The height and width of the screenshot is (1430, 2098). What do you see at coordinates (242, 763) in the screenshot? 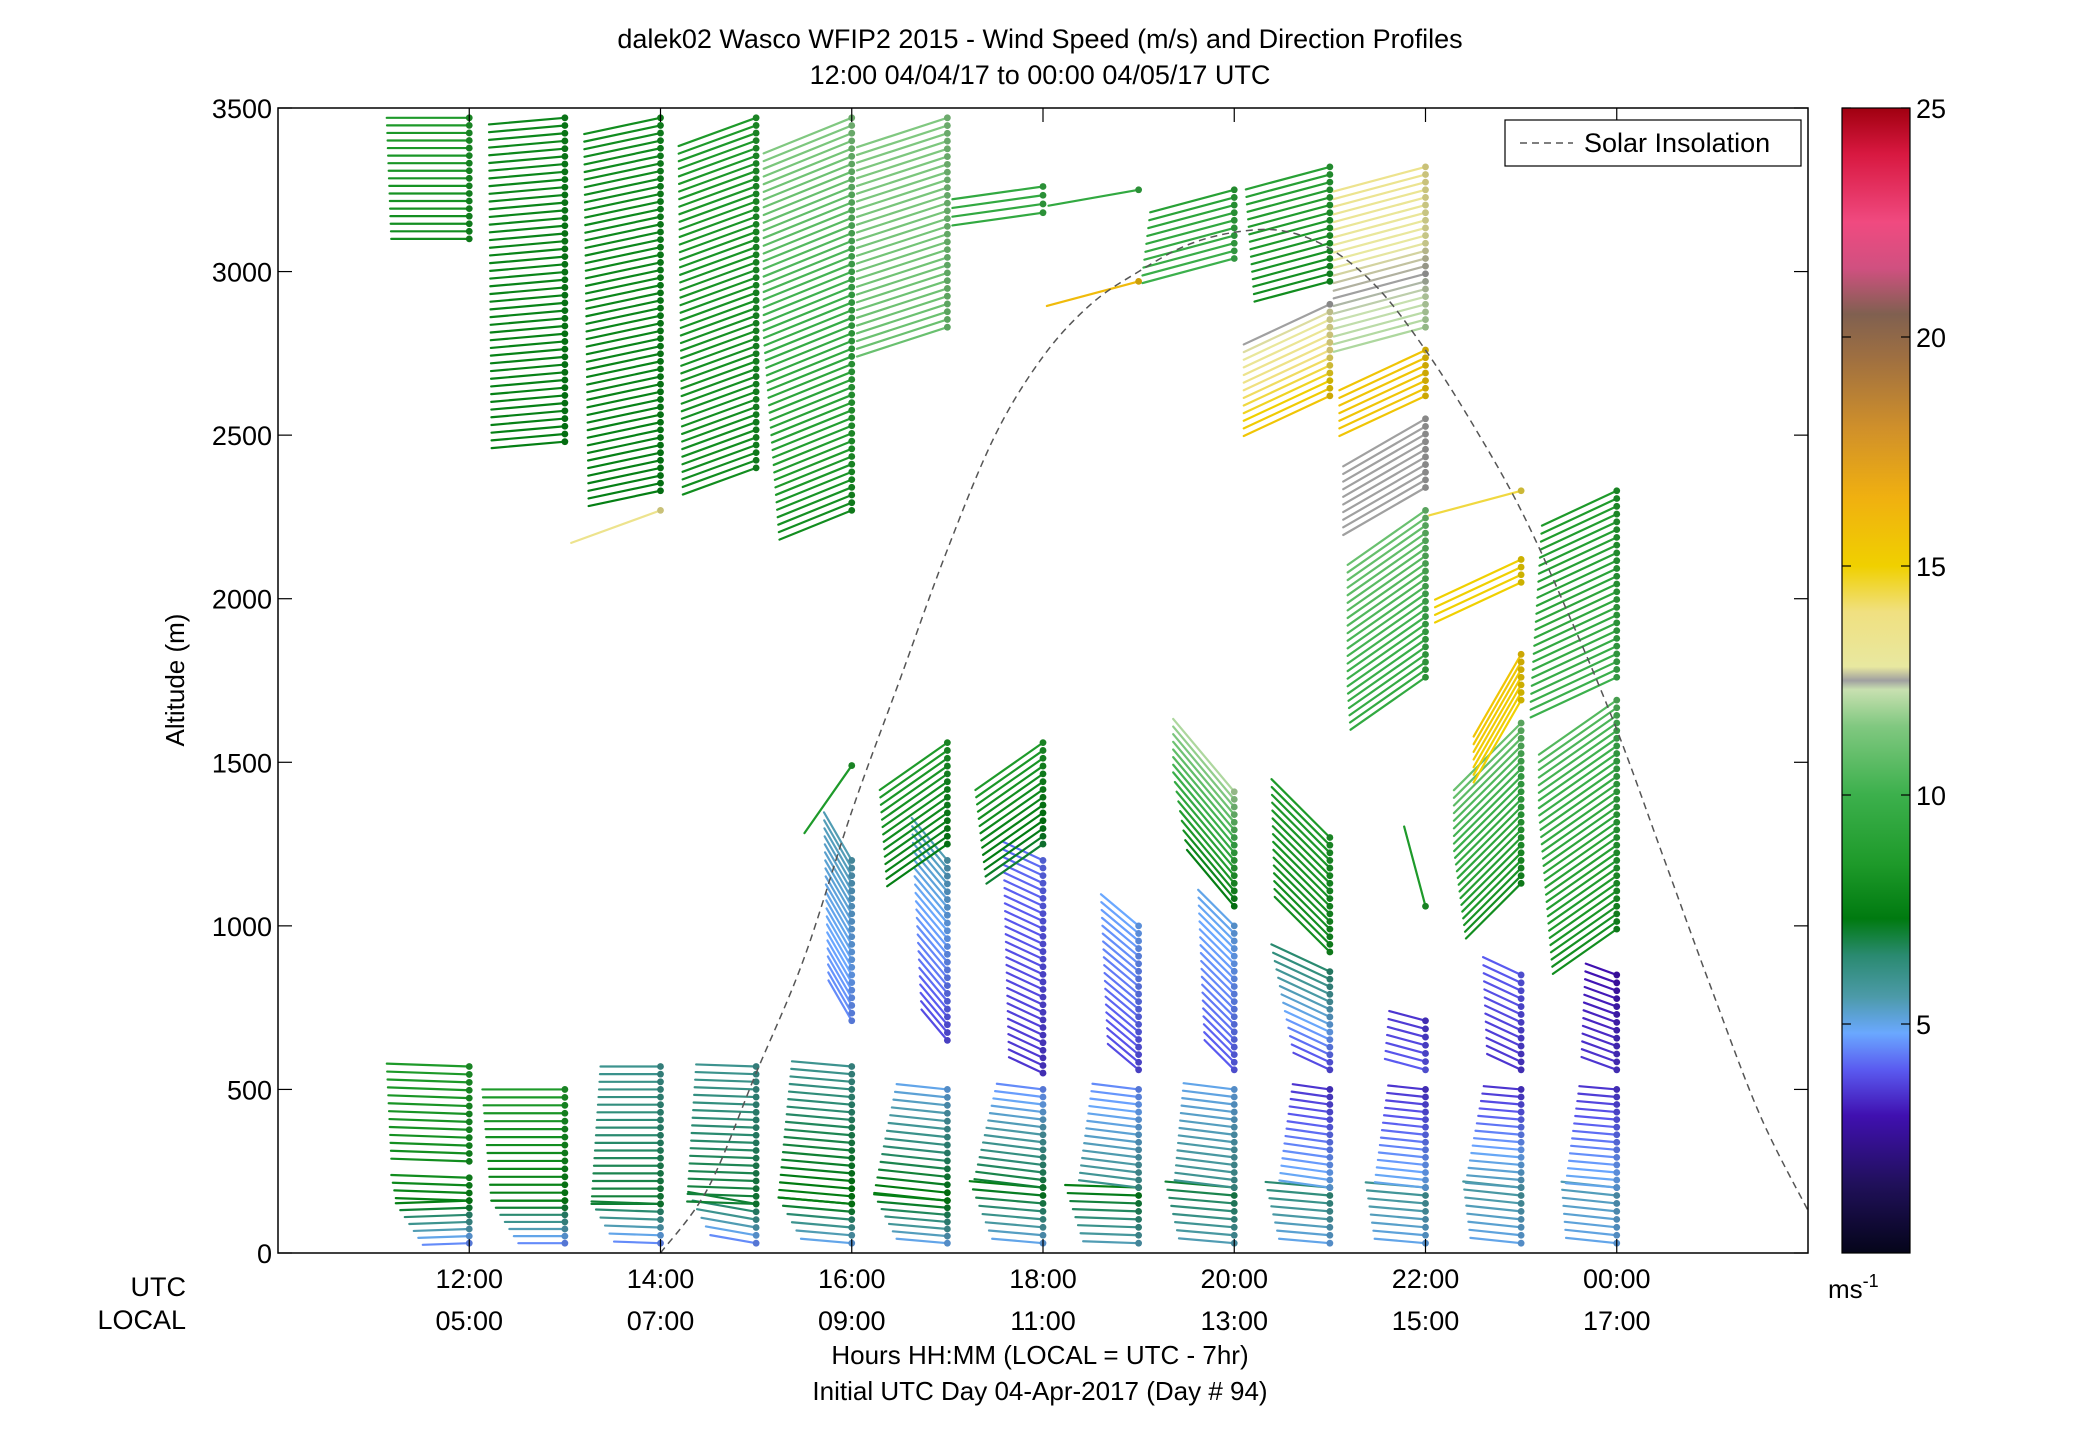
I see `y-tick-label: 1500` at bounding box center [242, 763].